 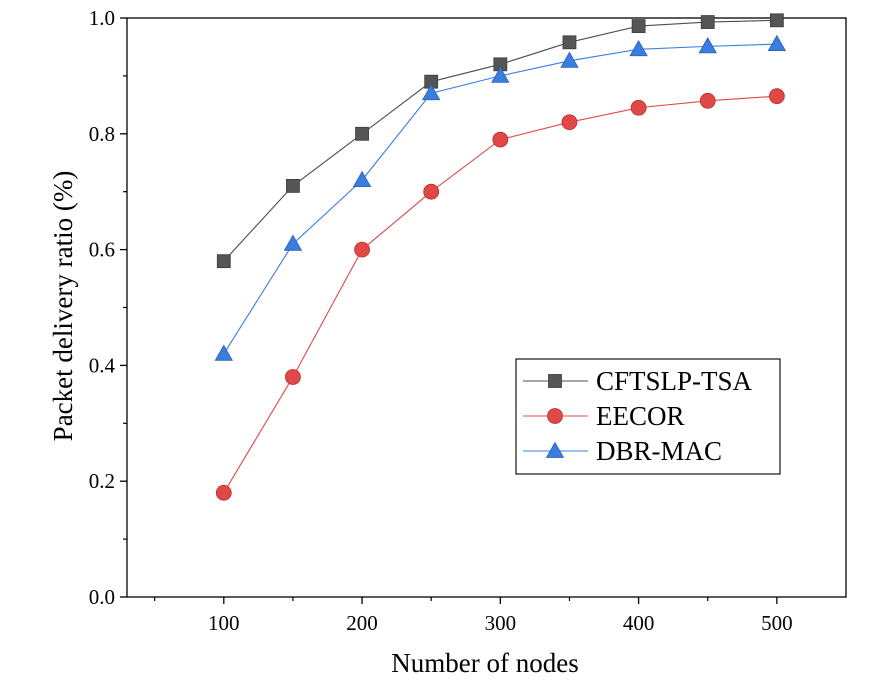 I want to click on y-axis-title: Packet delivery ratio (%), so click(x=63, y=306).